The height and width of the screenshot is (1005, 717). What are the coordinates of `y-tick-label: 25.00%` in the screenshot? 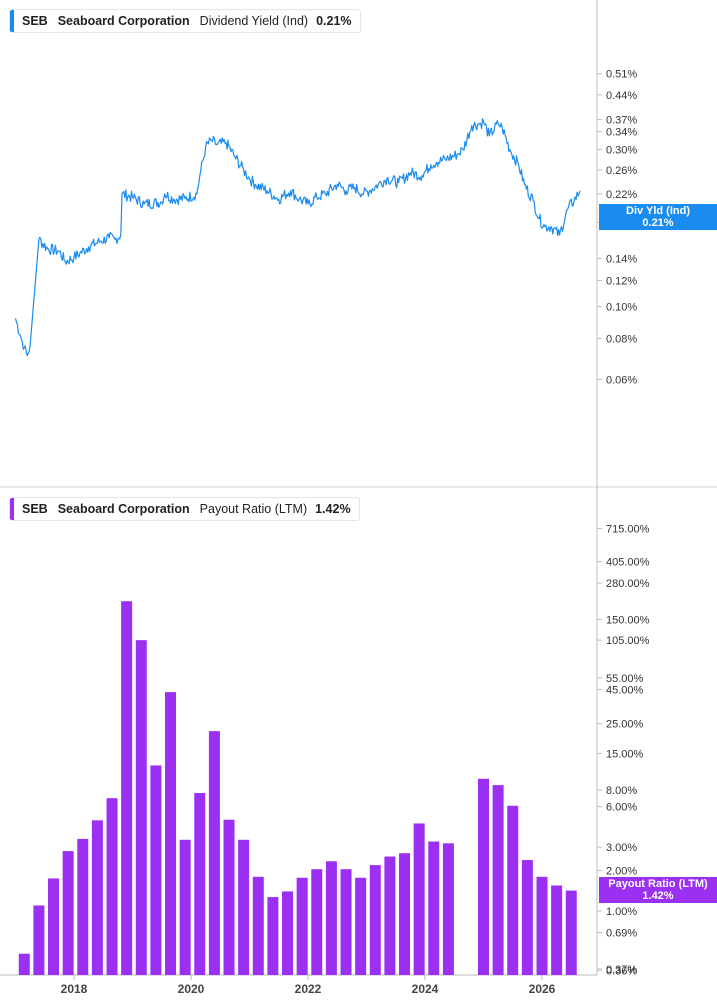 It's located at (625, 725).